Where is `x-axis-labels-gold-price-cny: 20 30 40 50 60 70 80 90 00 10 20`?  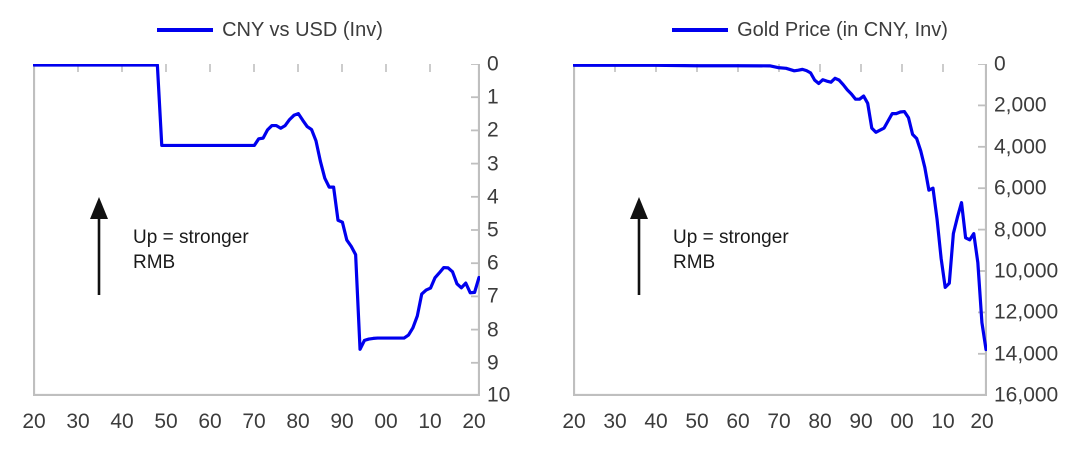 x-axis-labels-gold-price-cny: 20 30 40 50 60 70 80 90 00 10 20 is located at coordinates (777, 423).